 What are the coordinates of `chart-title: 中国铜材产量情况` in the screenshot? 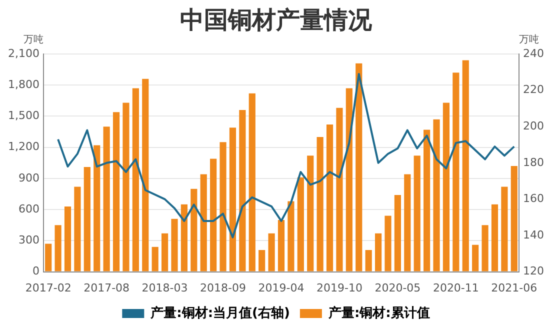 It's located at (276, 19).